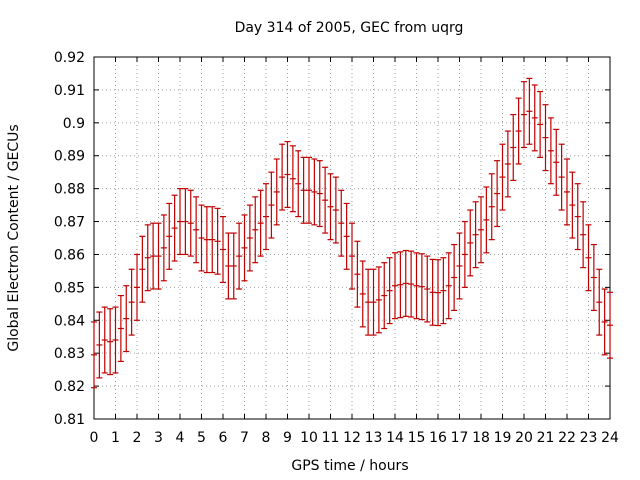 The width and height of the screenshot is (640, 480). What do you see at coordinates (69, 420) in the screenshot?
I see `y-tick-label: 0.81` at bounding box center [69, 420].